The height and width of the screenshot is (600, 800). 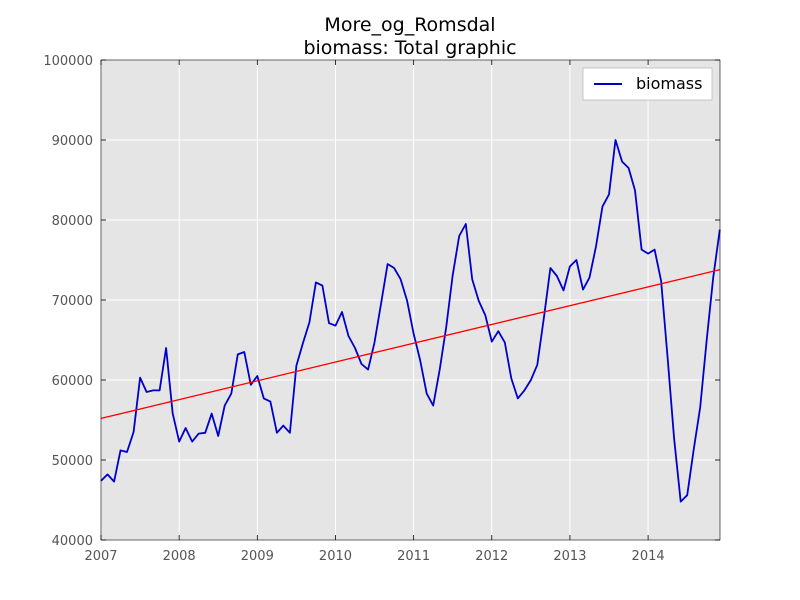 I want to click on y-tick-label: 50000, so click(x=72, y=461).